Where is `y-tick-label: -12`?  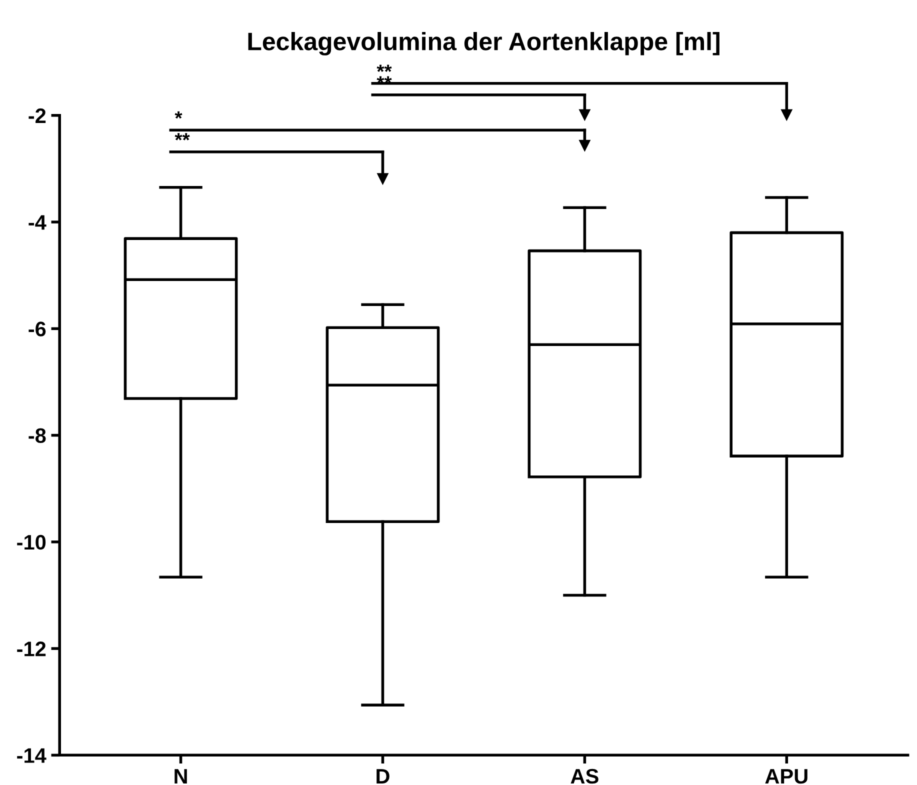 y-tick-label: -12 is located at coordinates (31, 649).